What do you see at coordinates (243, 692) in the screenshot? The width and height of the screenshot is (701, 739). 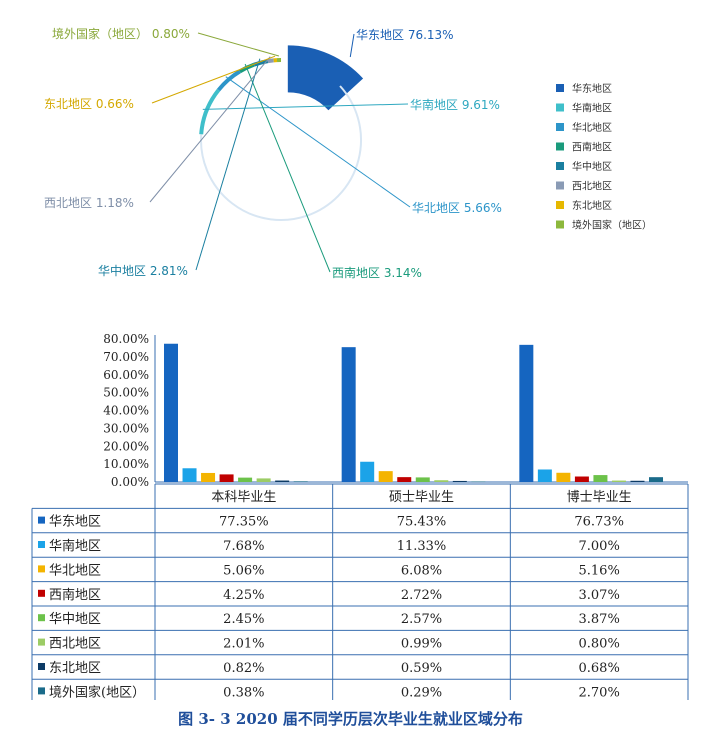 I see `table-cell-7-0: 0.38%` at bounding box center [243, 692].